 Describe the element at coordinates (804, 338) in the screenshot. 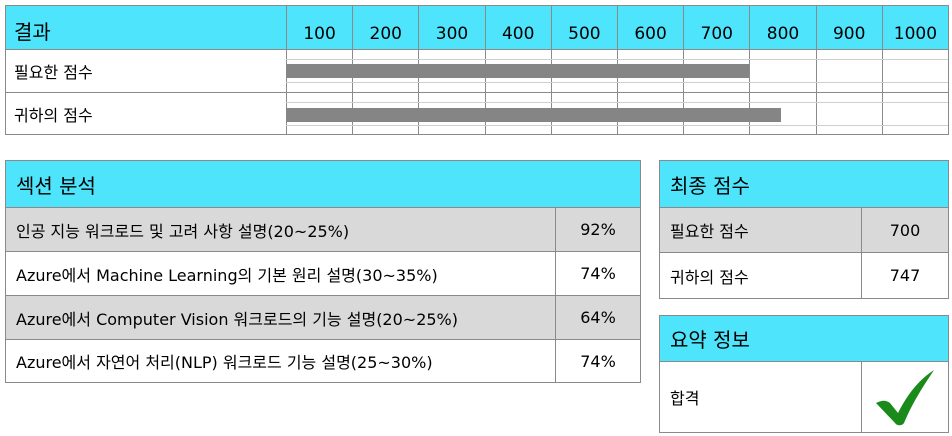

I see `summary-title: 요약 정보` at that location.